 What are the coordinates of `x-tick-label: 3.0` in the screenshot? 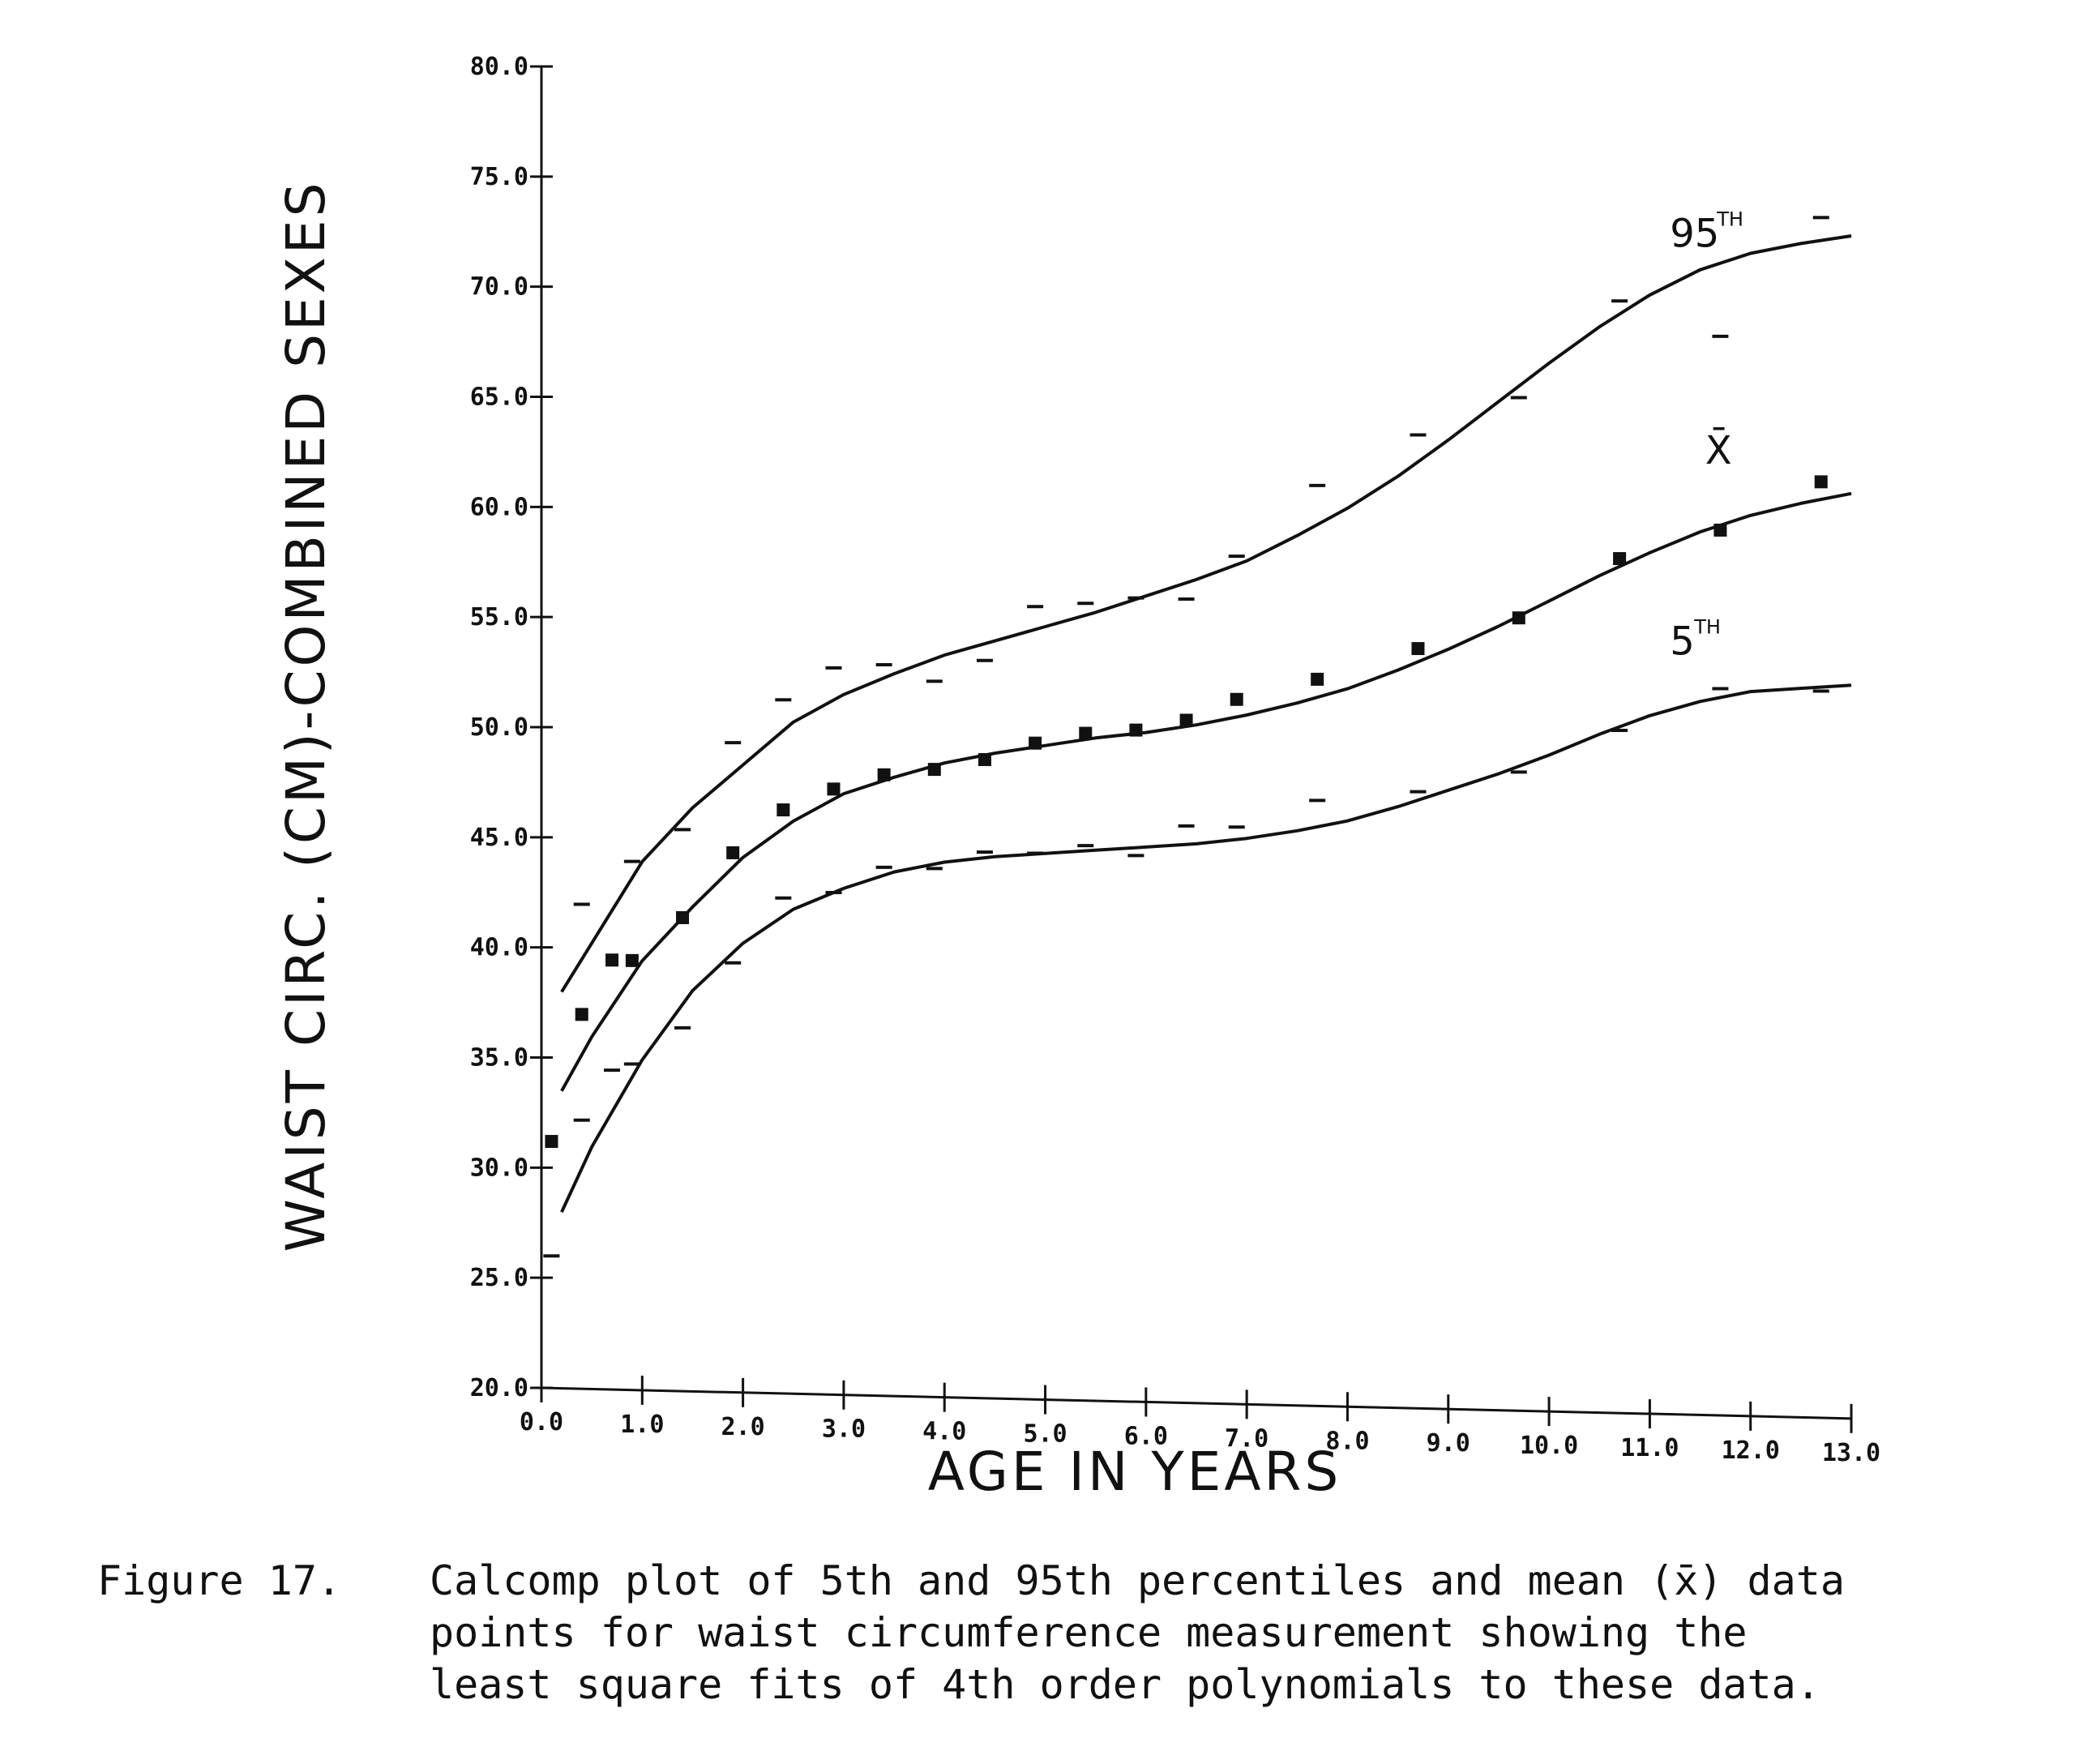 It's located at (844, 1429).